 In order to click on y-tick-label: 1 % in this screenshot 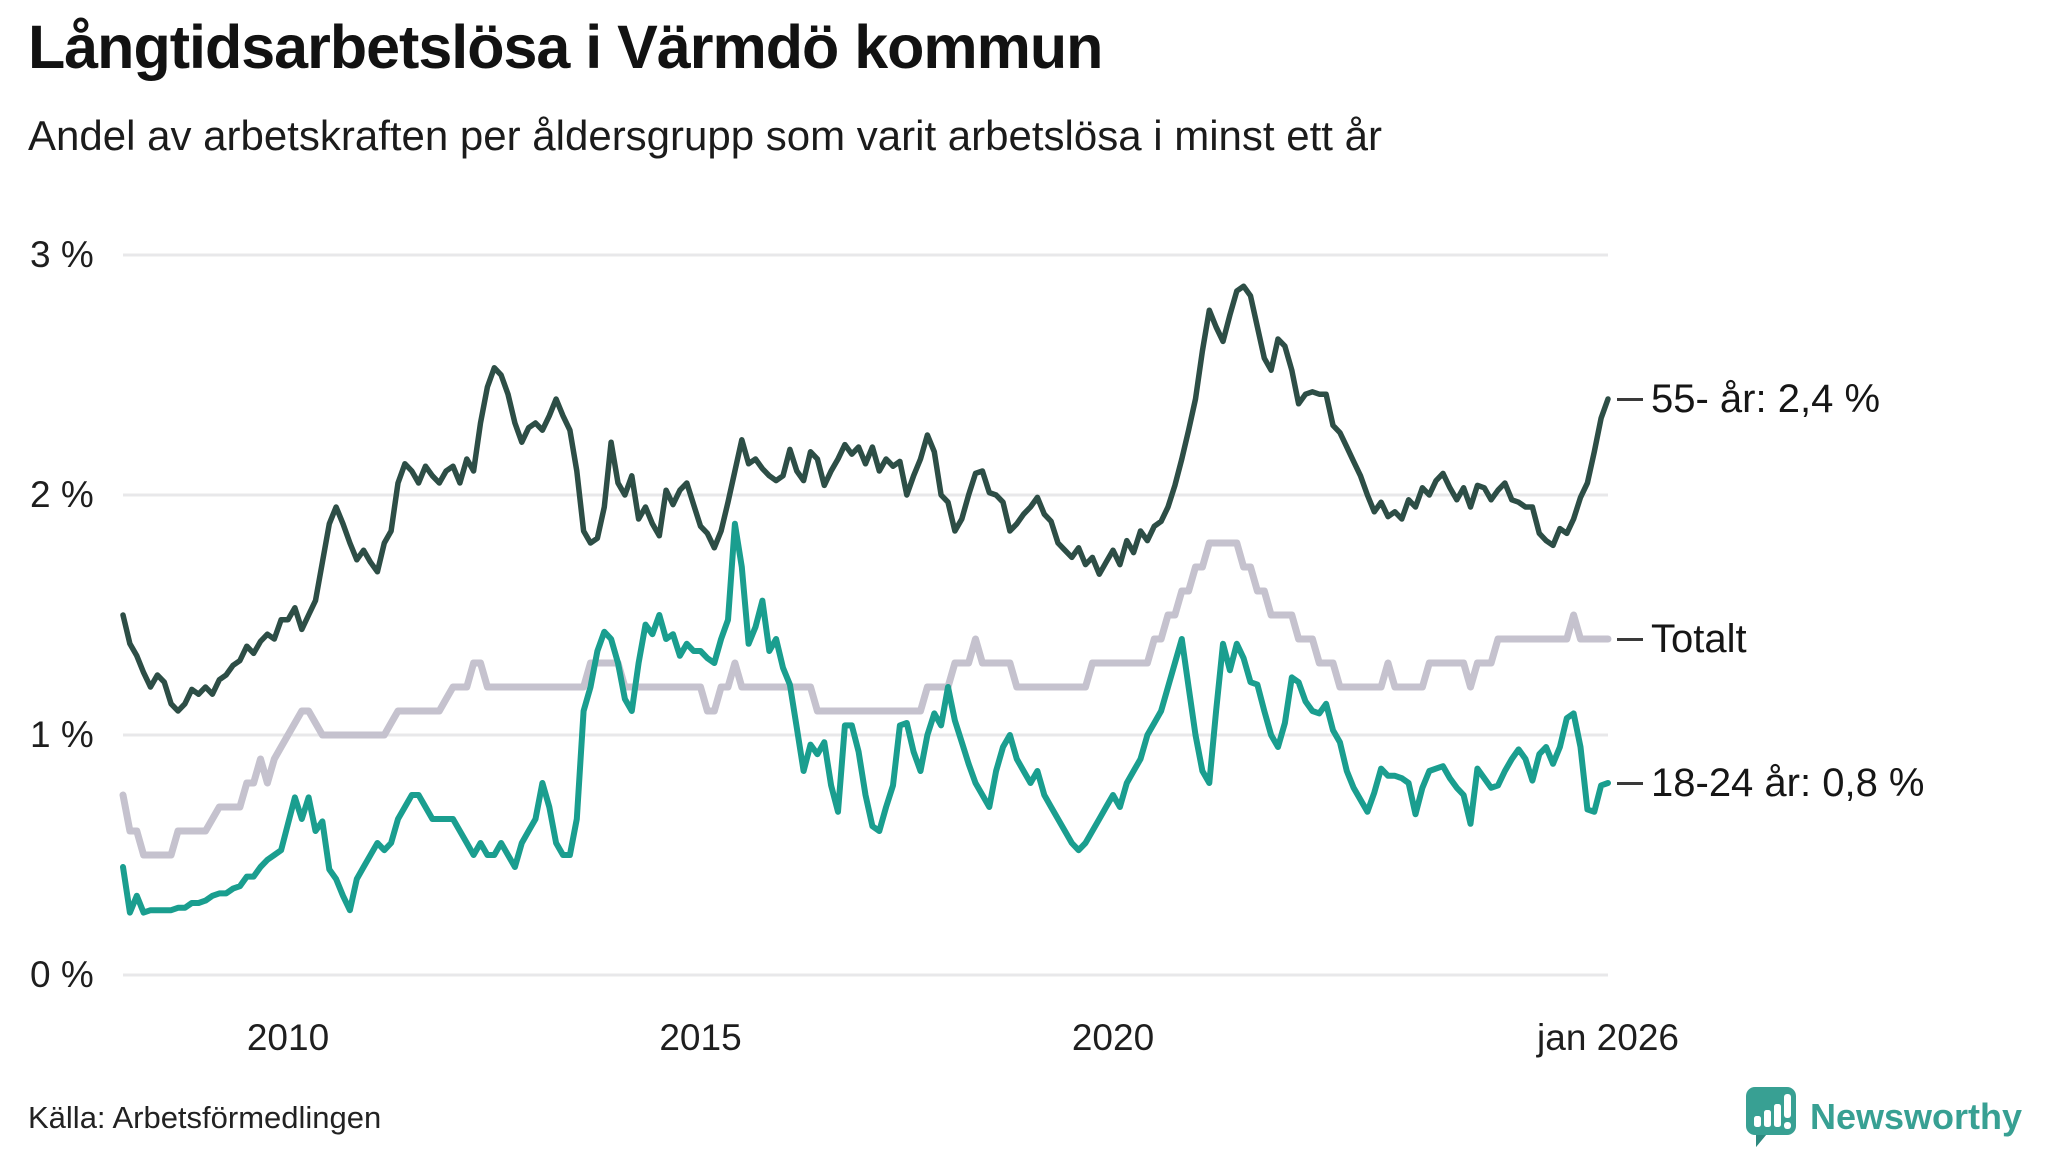, I will do `click(62, 734)`.